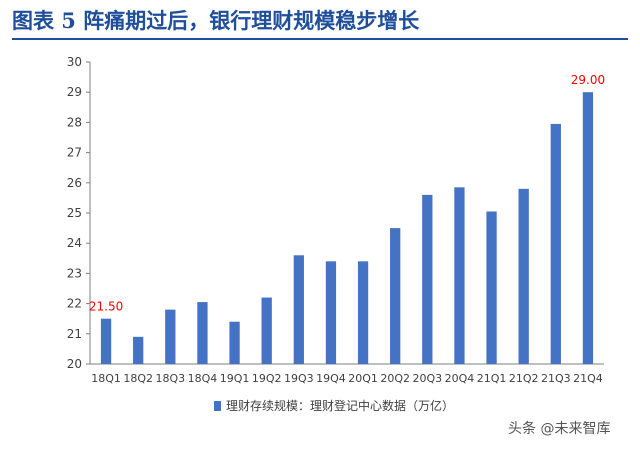 The width and height of the screenshot is (640, 449). I want to click on x-tick-label: 19Q4, so click(331, 378).